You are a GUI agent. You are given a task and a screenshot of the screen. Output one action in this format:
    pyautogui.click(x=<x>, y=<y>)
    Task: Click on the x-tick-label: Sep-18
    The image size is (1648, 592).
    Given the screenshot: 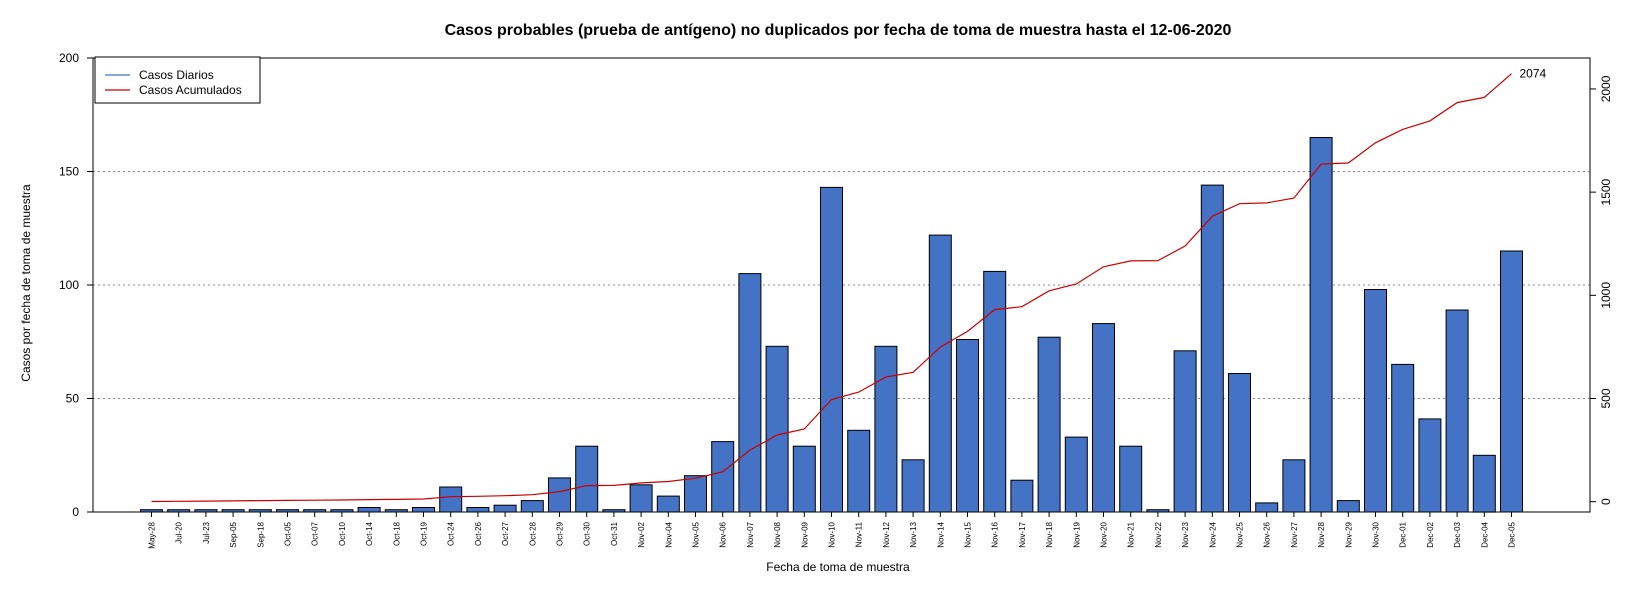 What is the action you would take?
    pyautogui.click(x=260, y=534)
    